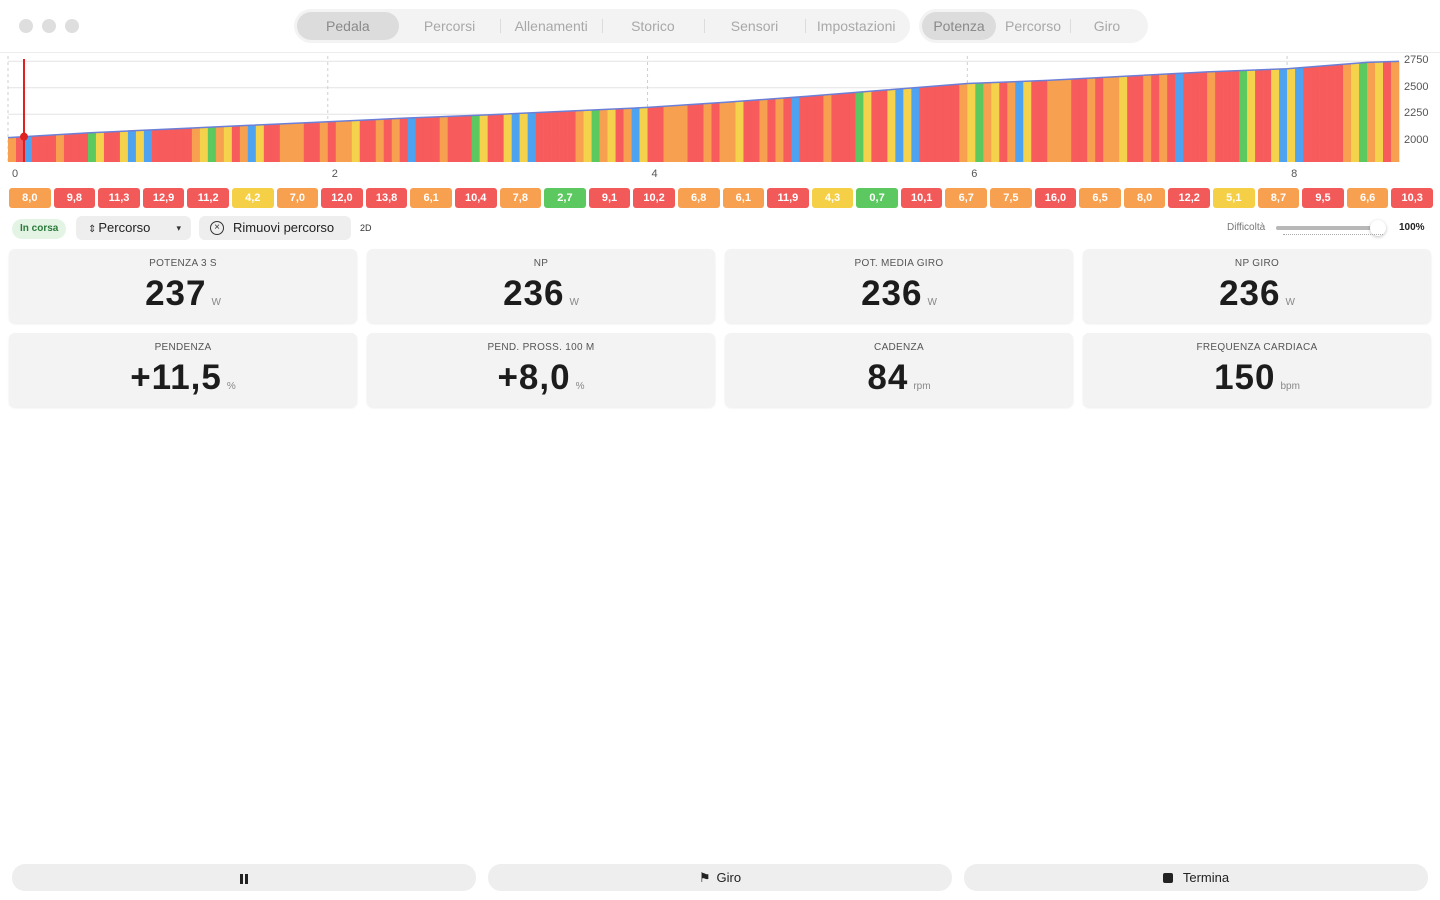 This screenshot has height=900, width=1440. I want to click on difficulty-thumb, so click(1378, 228).